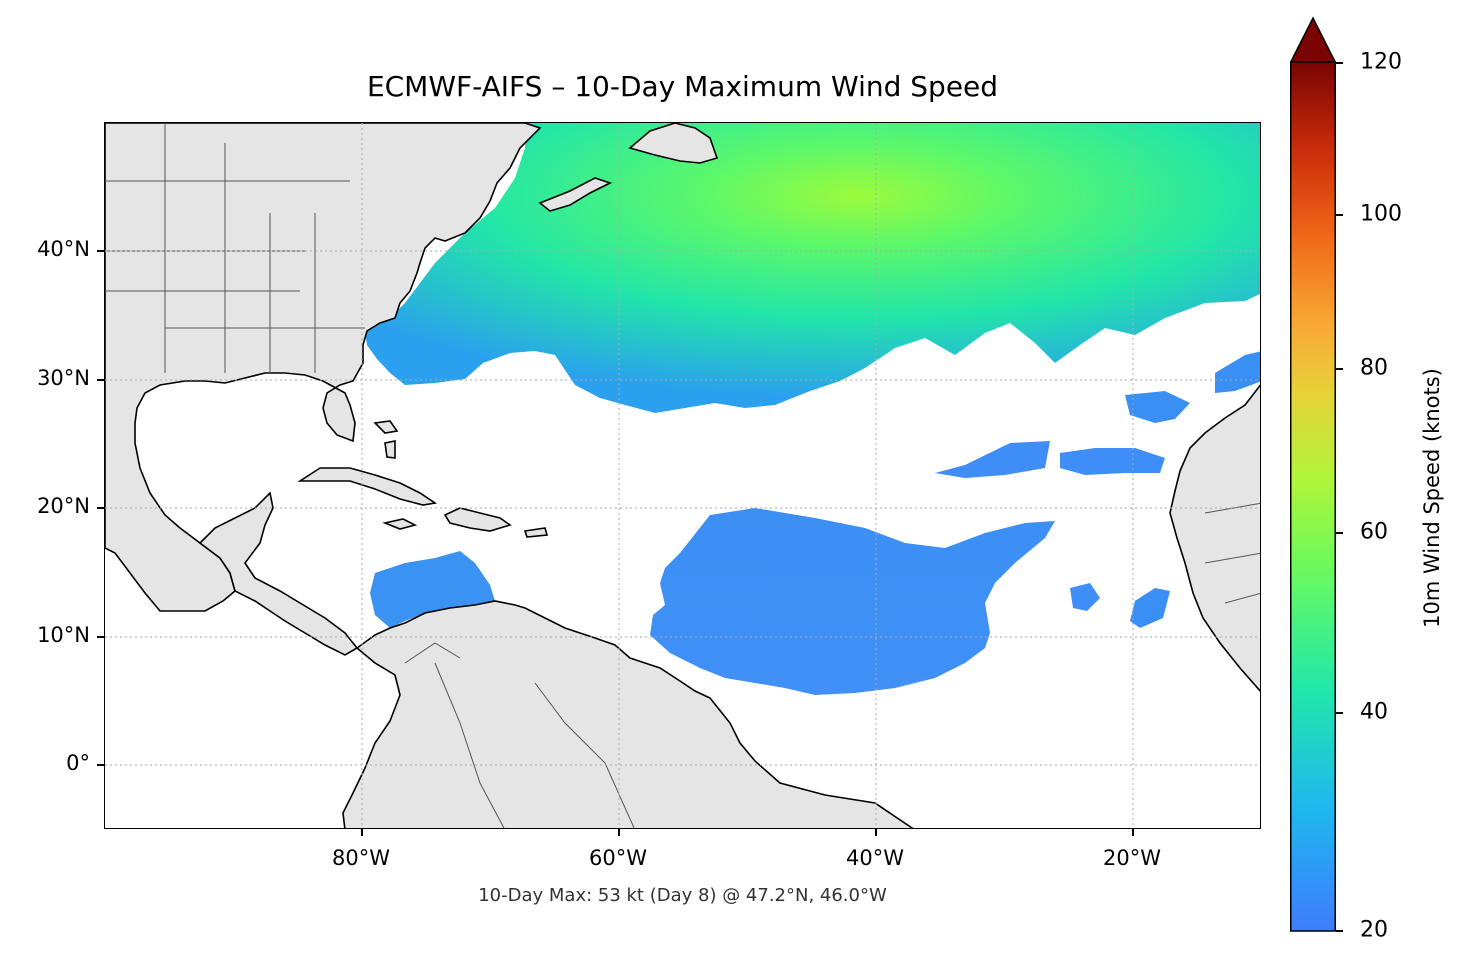  What do you see at coordinates (1313, 496) in the screenshot?
I see `colorbar-gradient` at bounding box center [1313, 496].